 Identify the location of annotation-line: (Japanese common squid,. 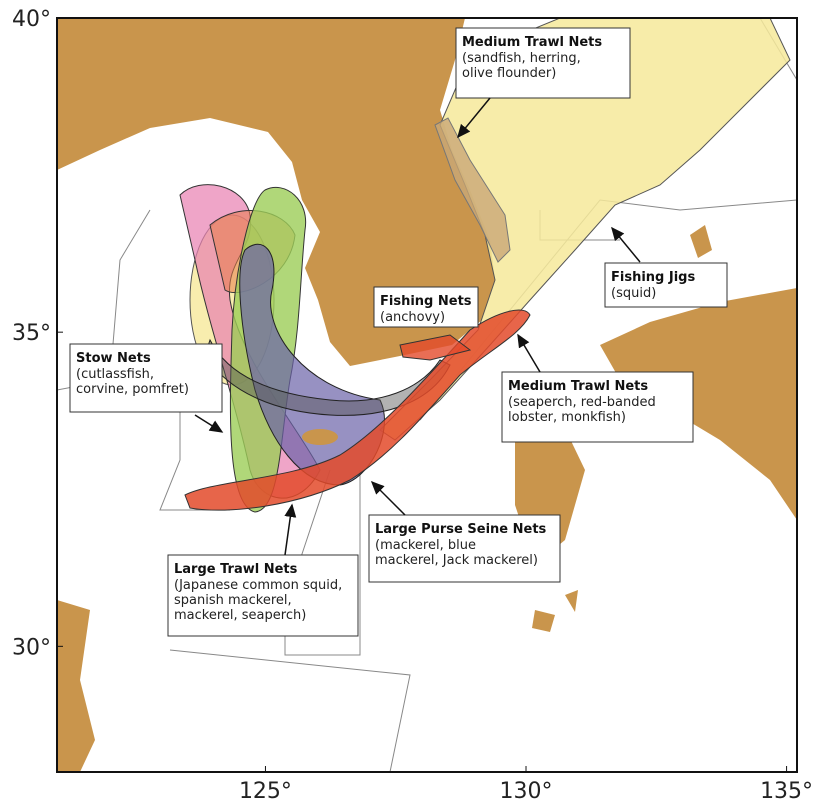
(258, 585).